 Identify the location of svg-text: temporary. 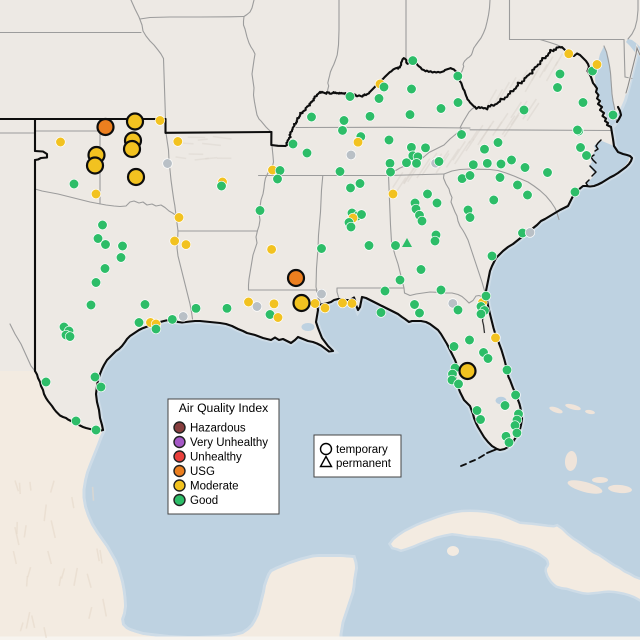
(362, 450).